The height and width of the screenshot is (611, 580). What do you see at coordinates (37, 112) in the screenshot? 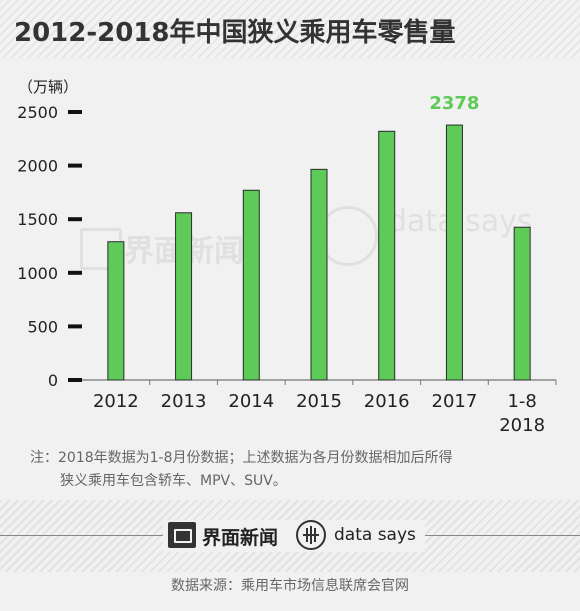
I see `y-tick-label: 2500` at bounding box center [37, 112].